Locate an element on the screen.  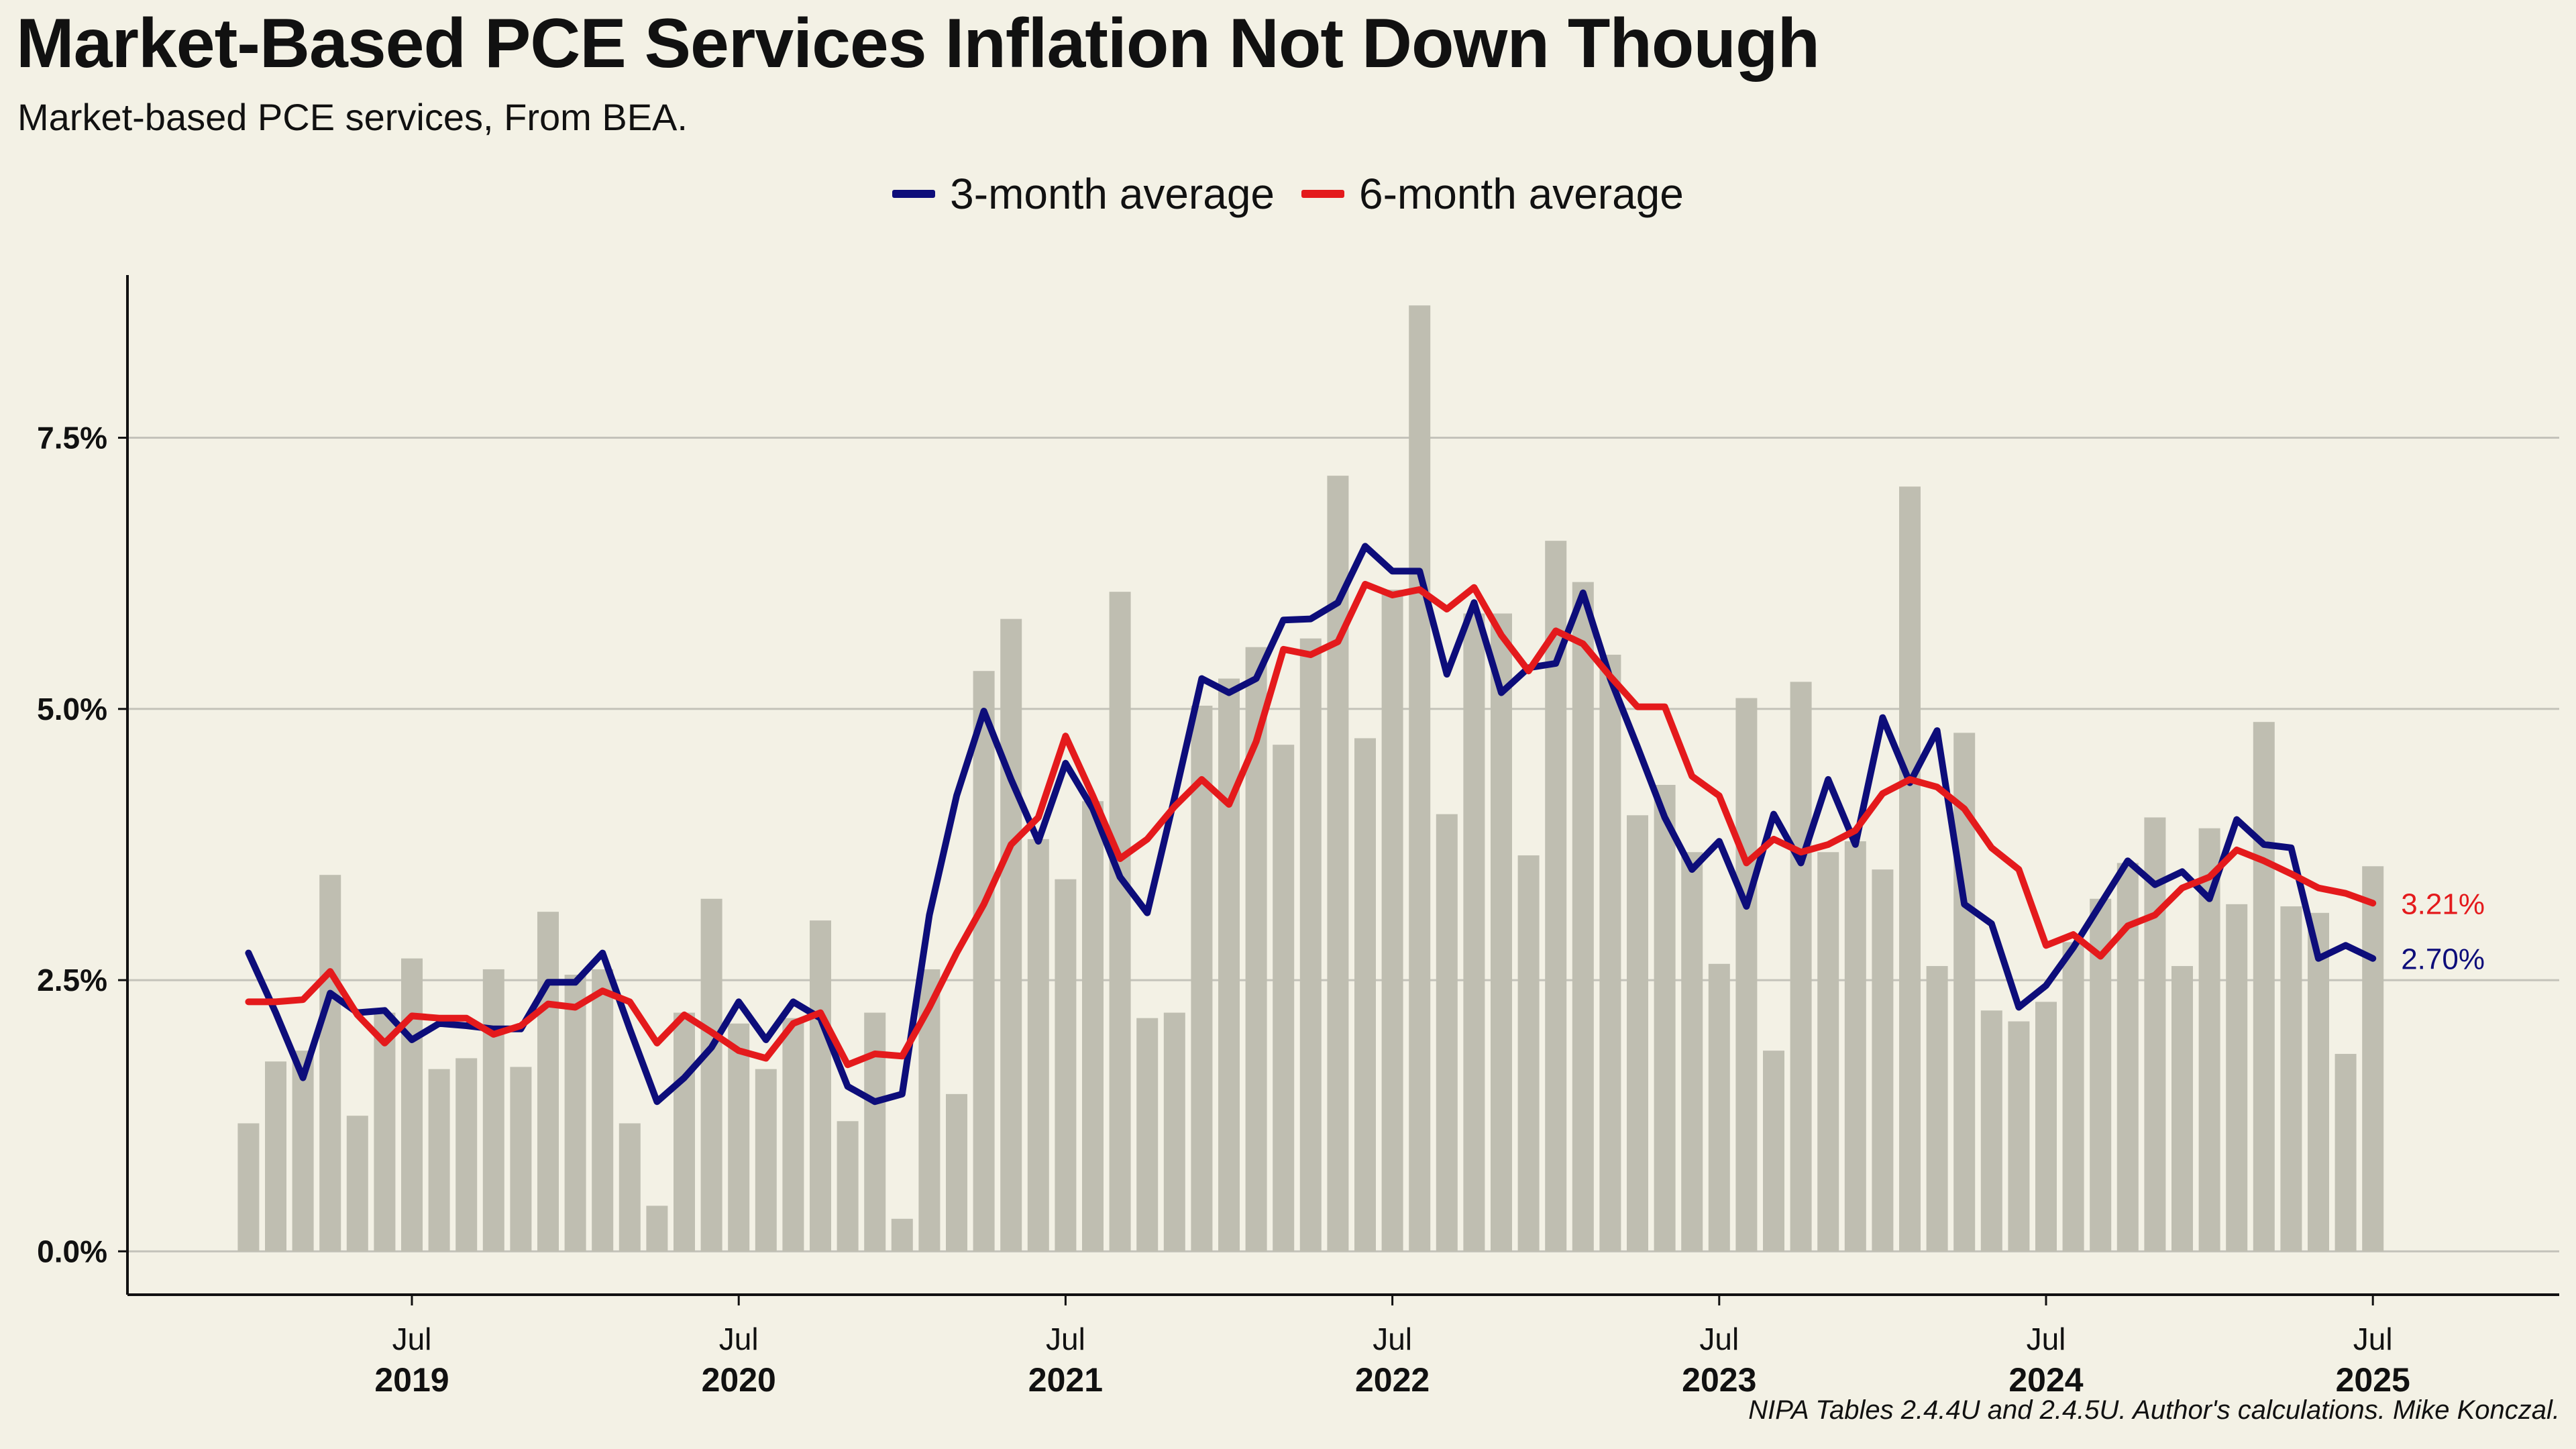
x-tick-year-label: 2024 is located at coordinates (2045, 1380).